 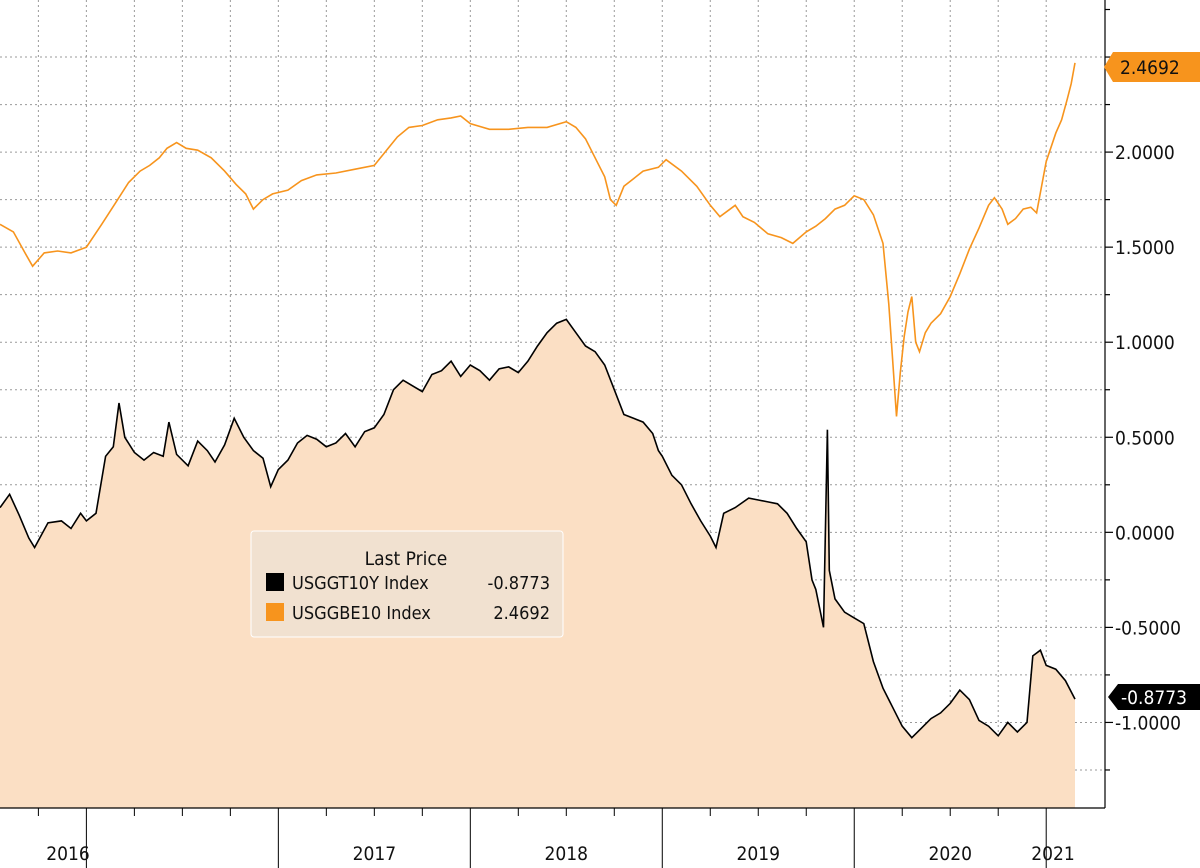 What do you see at coordinates (1145, 153) in the screenshot?
I see `y-tick-label: 2.0000` at bounding box center [1145, 153].